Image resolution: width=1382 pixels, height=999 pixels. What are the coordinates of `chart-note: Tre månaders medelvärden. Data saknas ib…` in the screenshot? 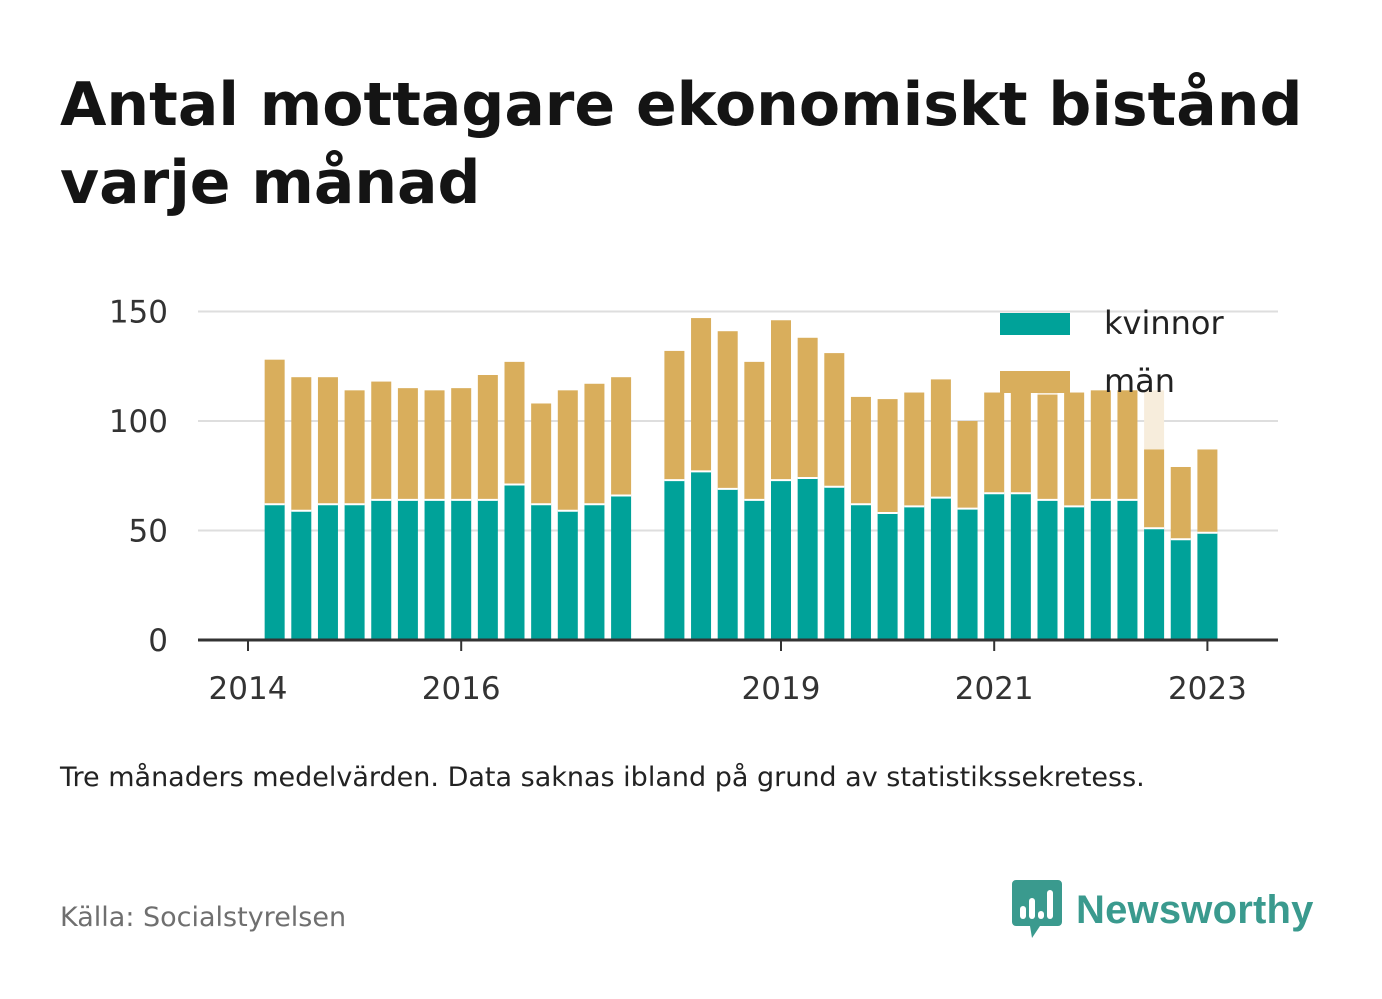 It's located at (602, 777).